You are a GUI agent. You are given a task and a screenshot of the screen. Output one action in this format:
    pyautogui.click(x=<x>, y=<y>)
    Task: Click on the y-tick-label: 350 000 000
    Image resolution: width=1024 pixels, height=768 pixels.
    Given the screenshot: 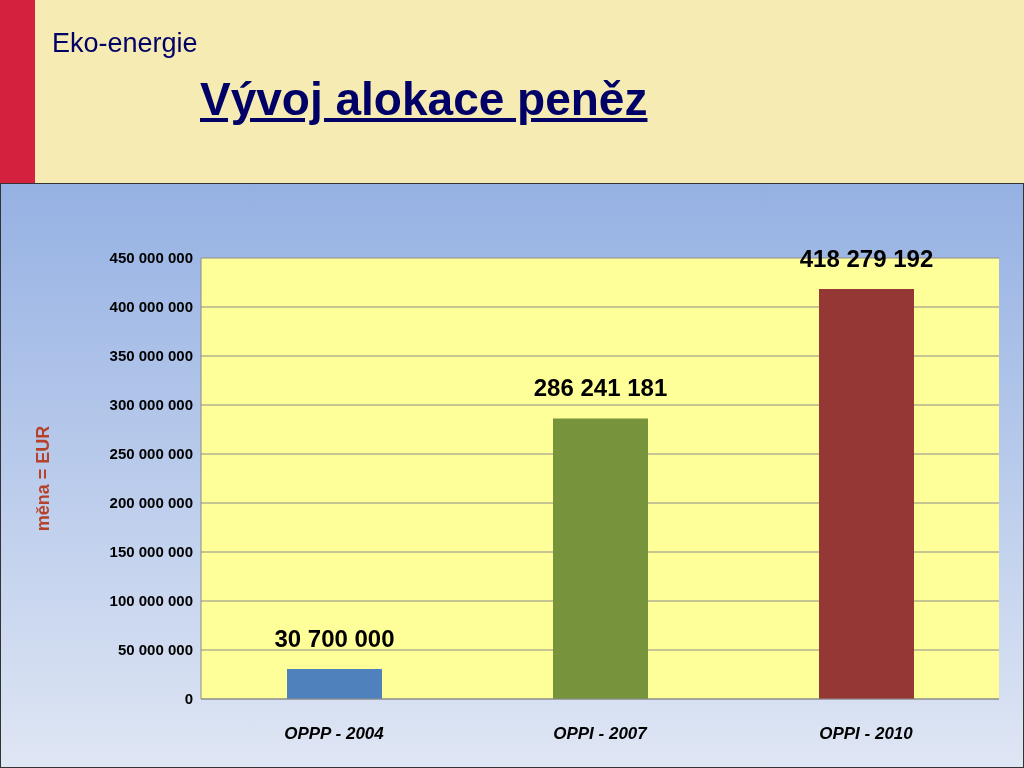 What is the action you would take?
    pyautogui.click(x=151, y=356)
    